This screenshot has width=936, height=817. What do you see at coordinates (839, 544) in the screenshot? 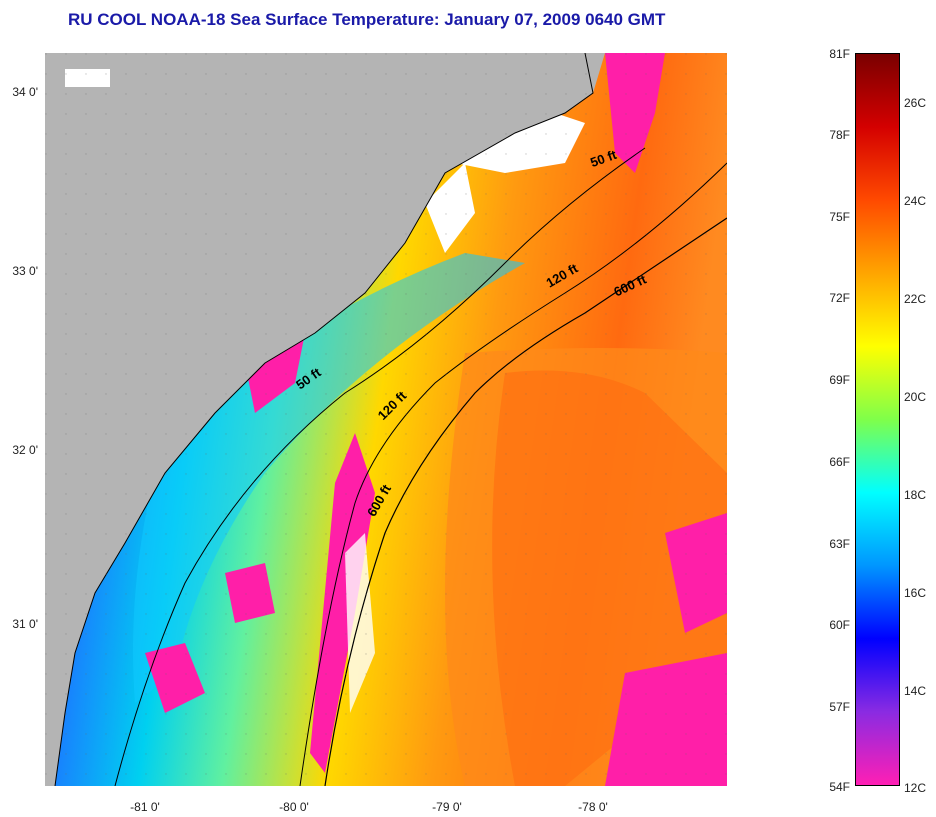
I see `f-label-63: 63F` at bounding box center [839, 544].